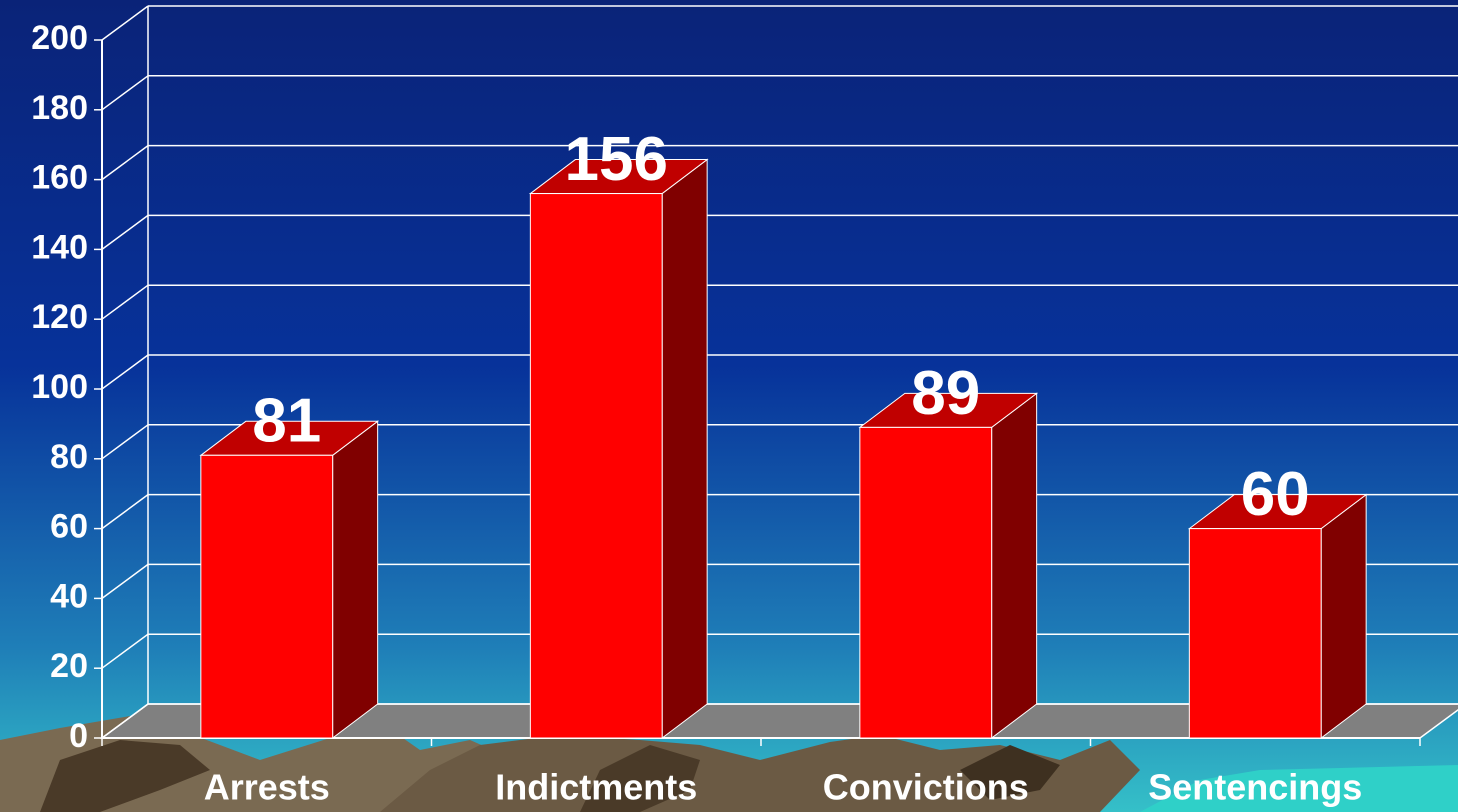 The image size is (1458, 812). I want to click on y-tick-label: 140, so click(59, 247).